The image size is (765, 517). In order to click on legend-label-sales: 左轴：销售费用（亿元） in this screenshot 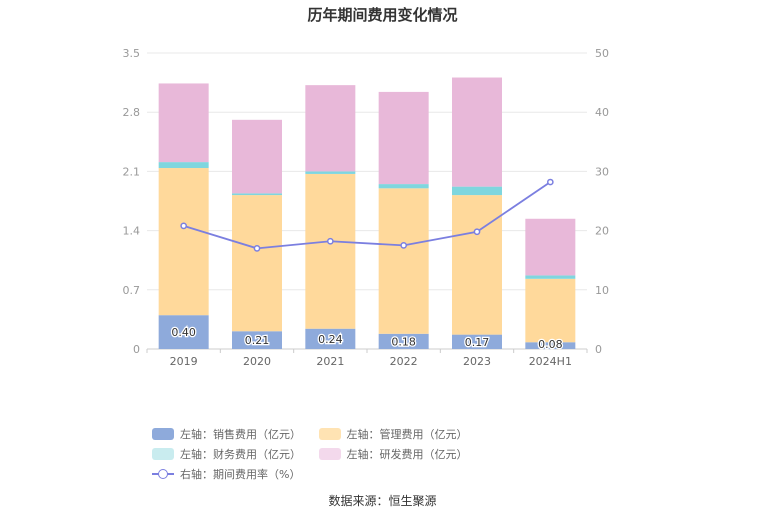, I will do `click(240, 434)`.